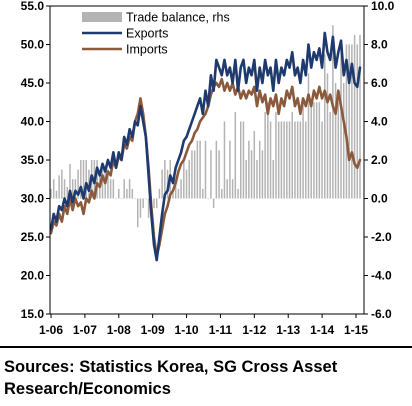  I want to click on right-tick-label: 4.0, so click(379, 122).